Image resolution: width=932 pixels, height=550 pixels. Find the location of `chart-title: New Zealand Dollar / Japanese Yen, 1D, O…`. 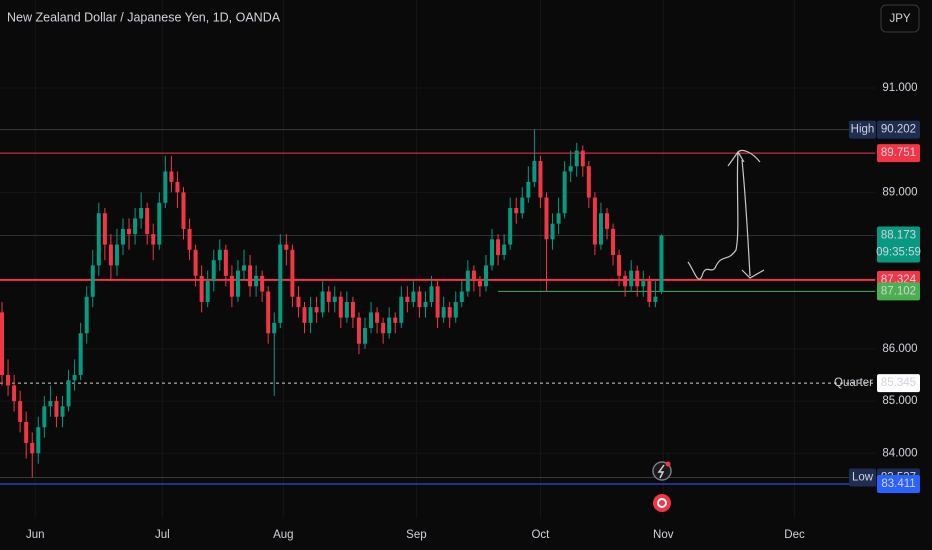

chart-title: New Zealand Dollar / Japanese Yen, 1D, O… is located at coordinates (144, 17).